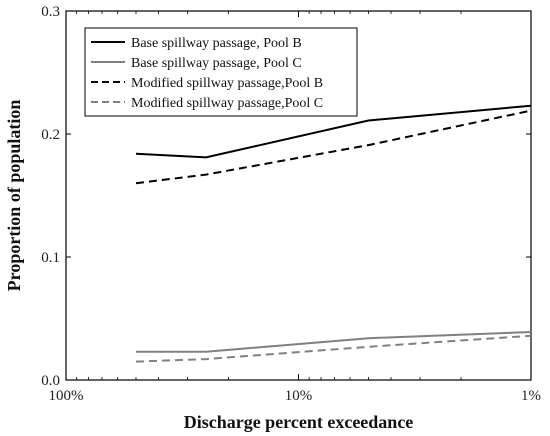 The height and width of the screenshot is (436, 550). Describe the element at coordinates (216, 43) in the screenshot. I see `legend-label-1: Base spillway passage, Pool B` at that location.